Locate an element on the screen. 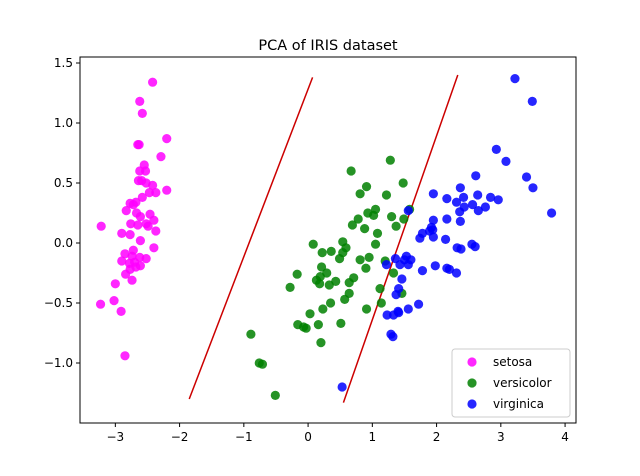  legend-box is located at coordinates (511, 383).